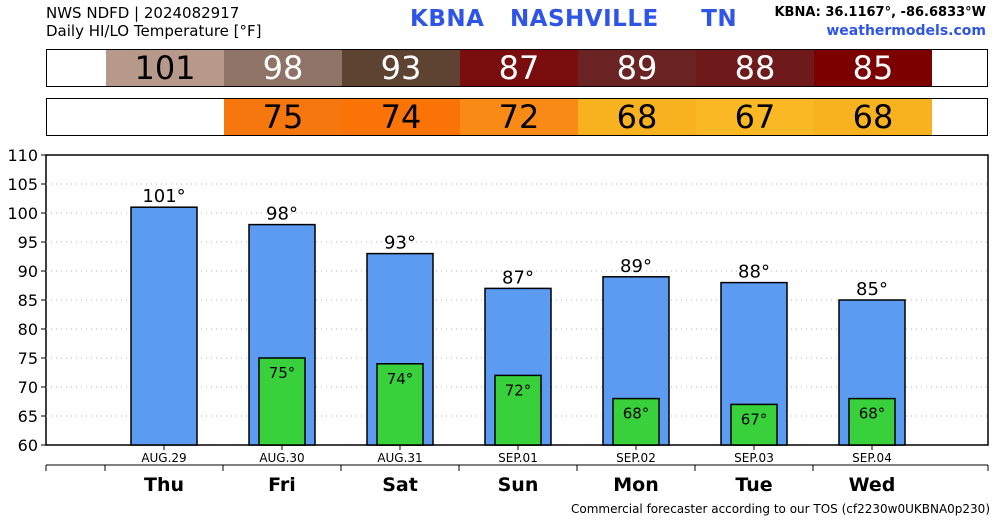 The height and width of the screenshot is (520, 1000). Describe the element at coordinates (399, 458) in the screenshot. I see `date-label: AUG.31` at that location.